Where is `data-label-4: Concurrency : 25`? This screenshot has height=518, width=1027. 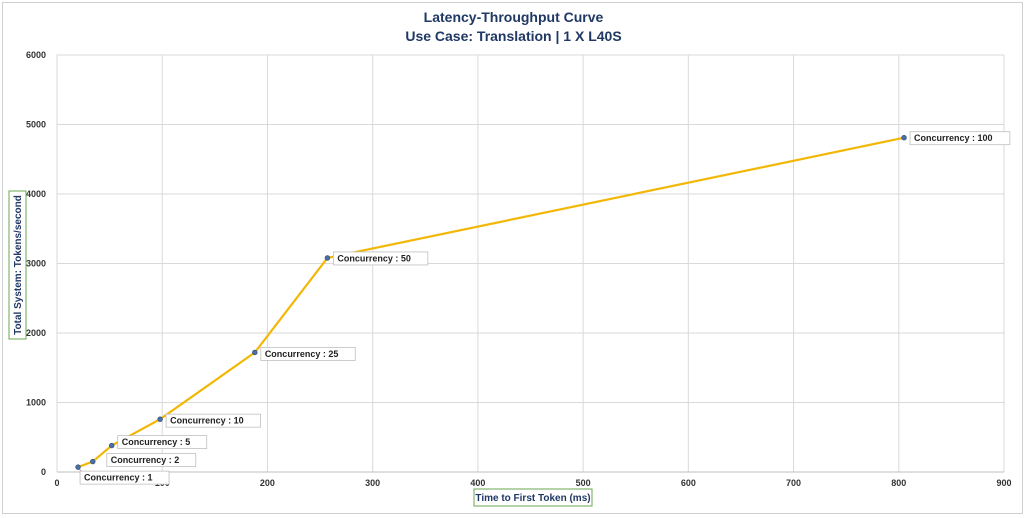 data-label-4: Concurrency : 25 is located at coordinates (302, 354).